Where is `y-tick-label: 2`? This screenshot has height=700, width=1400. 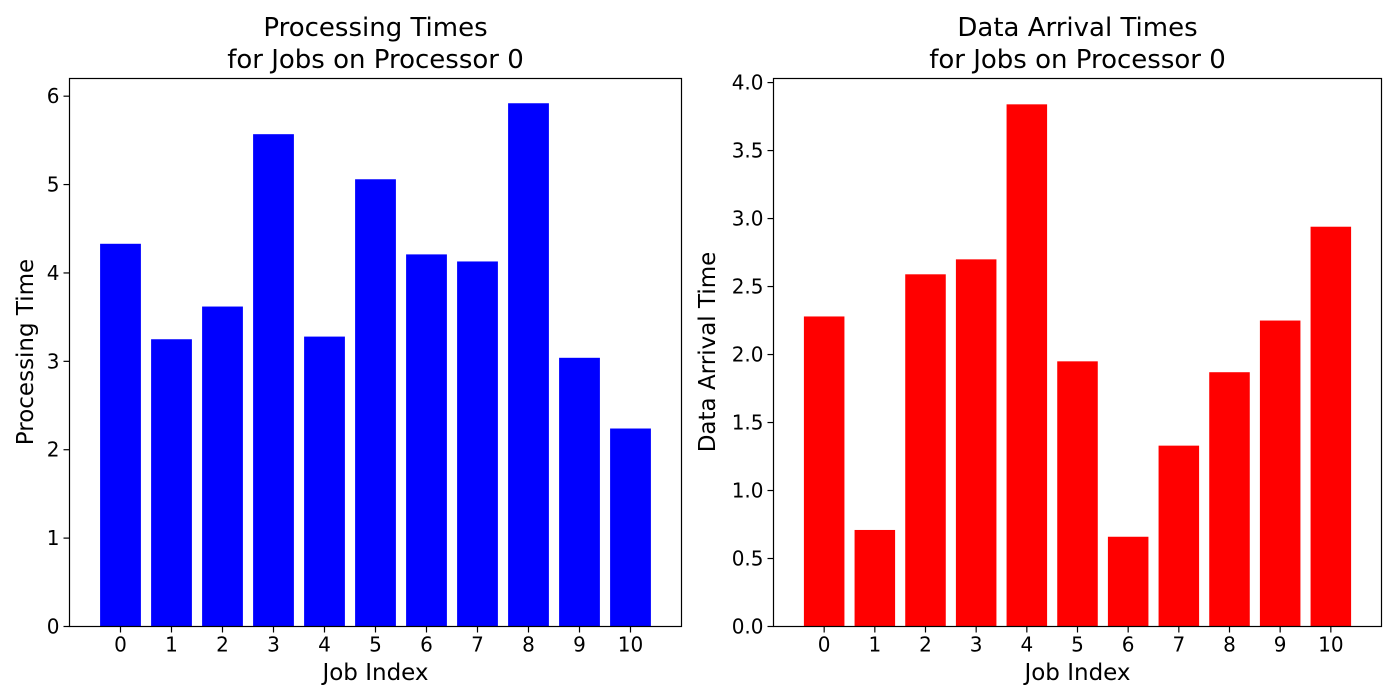 y-tick-label: 2 is located at coordinates (53, 450).